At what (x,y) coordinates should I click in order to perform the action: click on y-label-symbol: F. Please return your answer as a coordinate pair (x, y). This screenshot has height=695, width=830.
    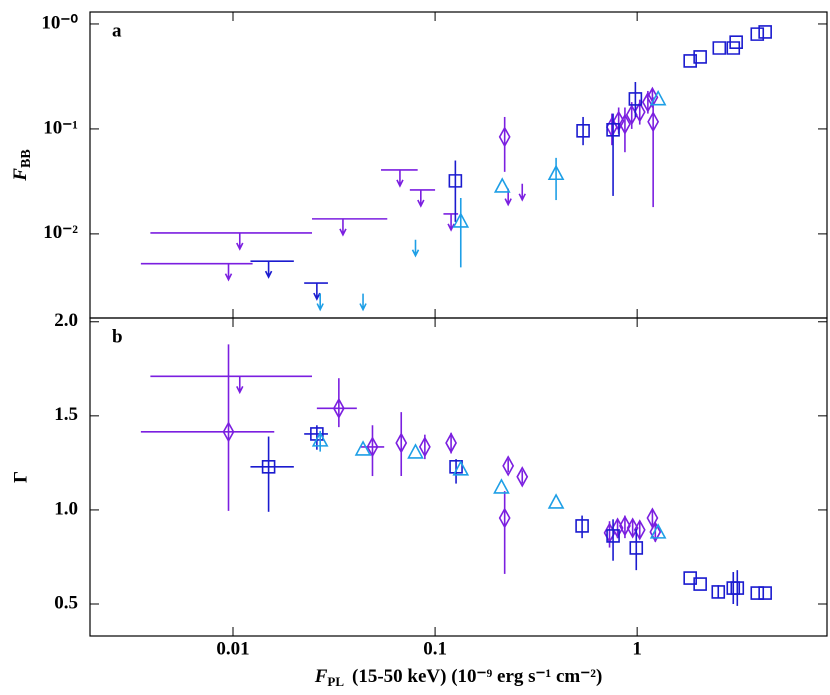
    Looking at the image, I should click on (20, 175).